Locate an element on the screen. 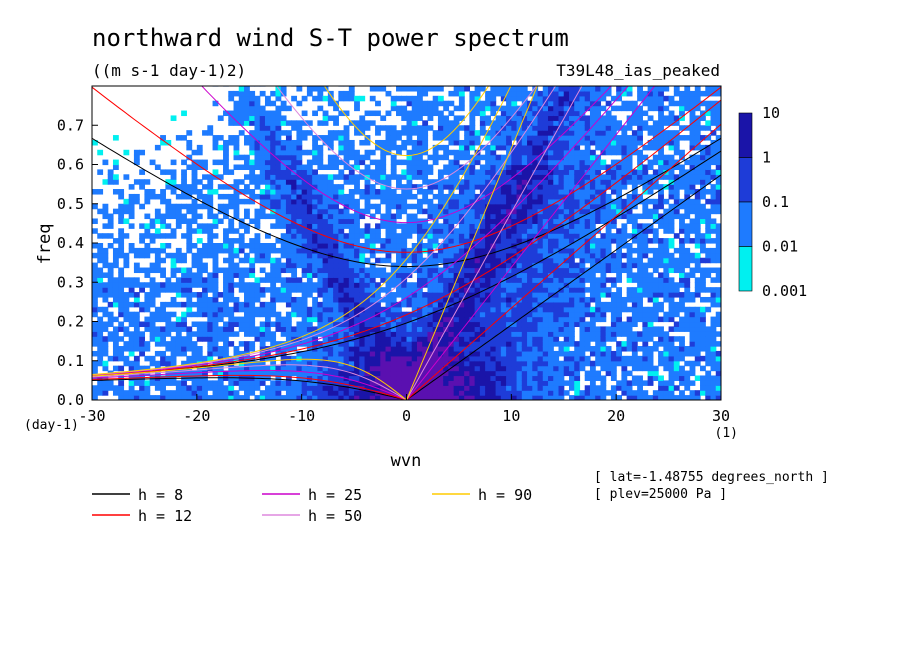 This screenshot has height=654, width=904. x-tick-label: 30 is located at coordinates (721, 416).